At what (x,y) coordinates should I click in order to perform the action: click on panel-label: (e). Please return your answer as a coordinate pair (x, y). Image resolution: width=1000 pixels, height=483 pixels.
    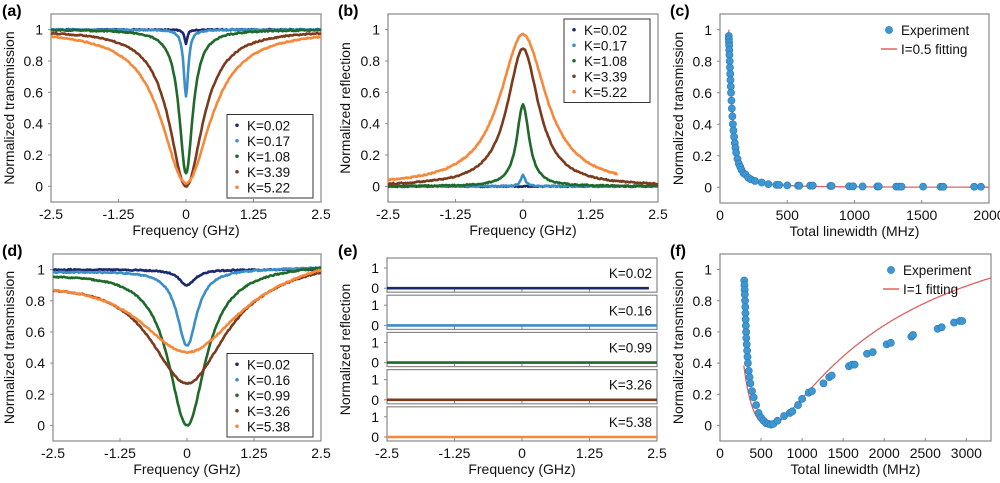
    Looking at the image, I should click on (348, 251).